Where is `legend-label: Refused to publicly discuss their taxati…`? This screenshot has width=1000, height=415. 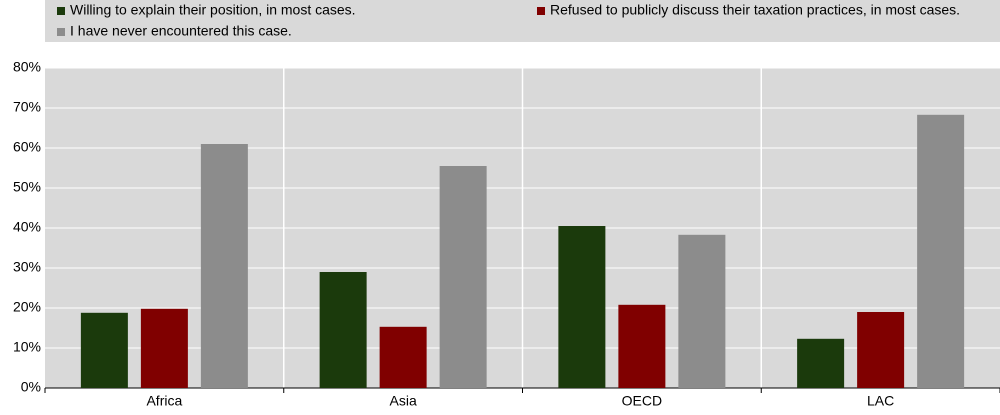 legend-label: Refused to publicly discuss their taxati… is located at coordinates (755, 10).